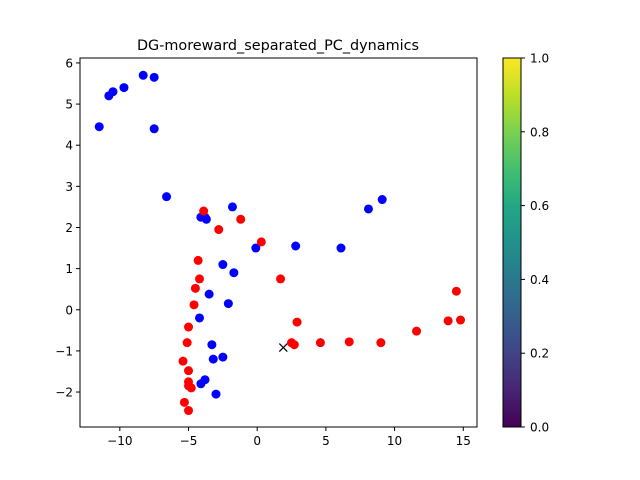  Describe the element at coordinates (535, 243) in the screenshot. I see `colorbar-axis: 0.0 0.2 0.4 0.6 0.8 1.0` at that location.